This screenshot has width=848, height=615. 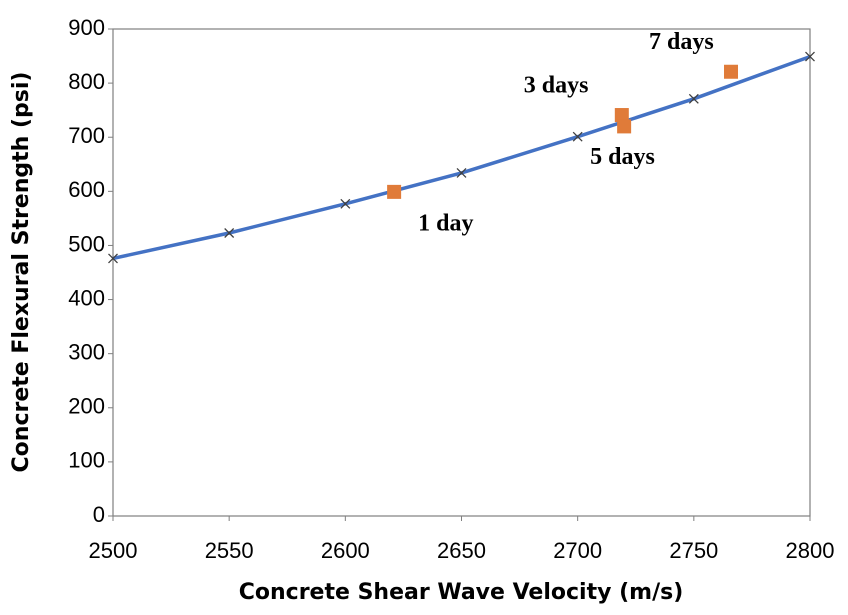 I want to click on point-label: 3 days, so click(x=556, y=86).